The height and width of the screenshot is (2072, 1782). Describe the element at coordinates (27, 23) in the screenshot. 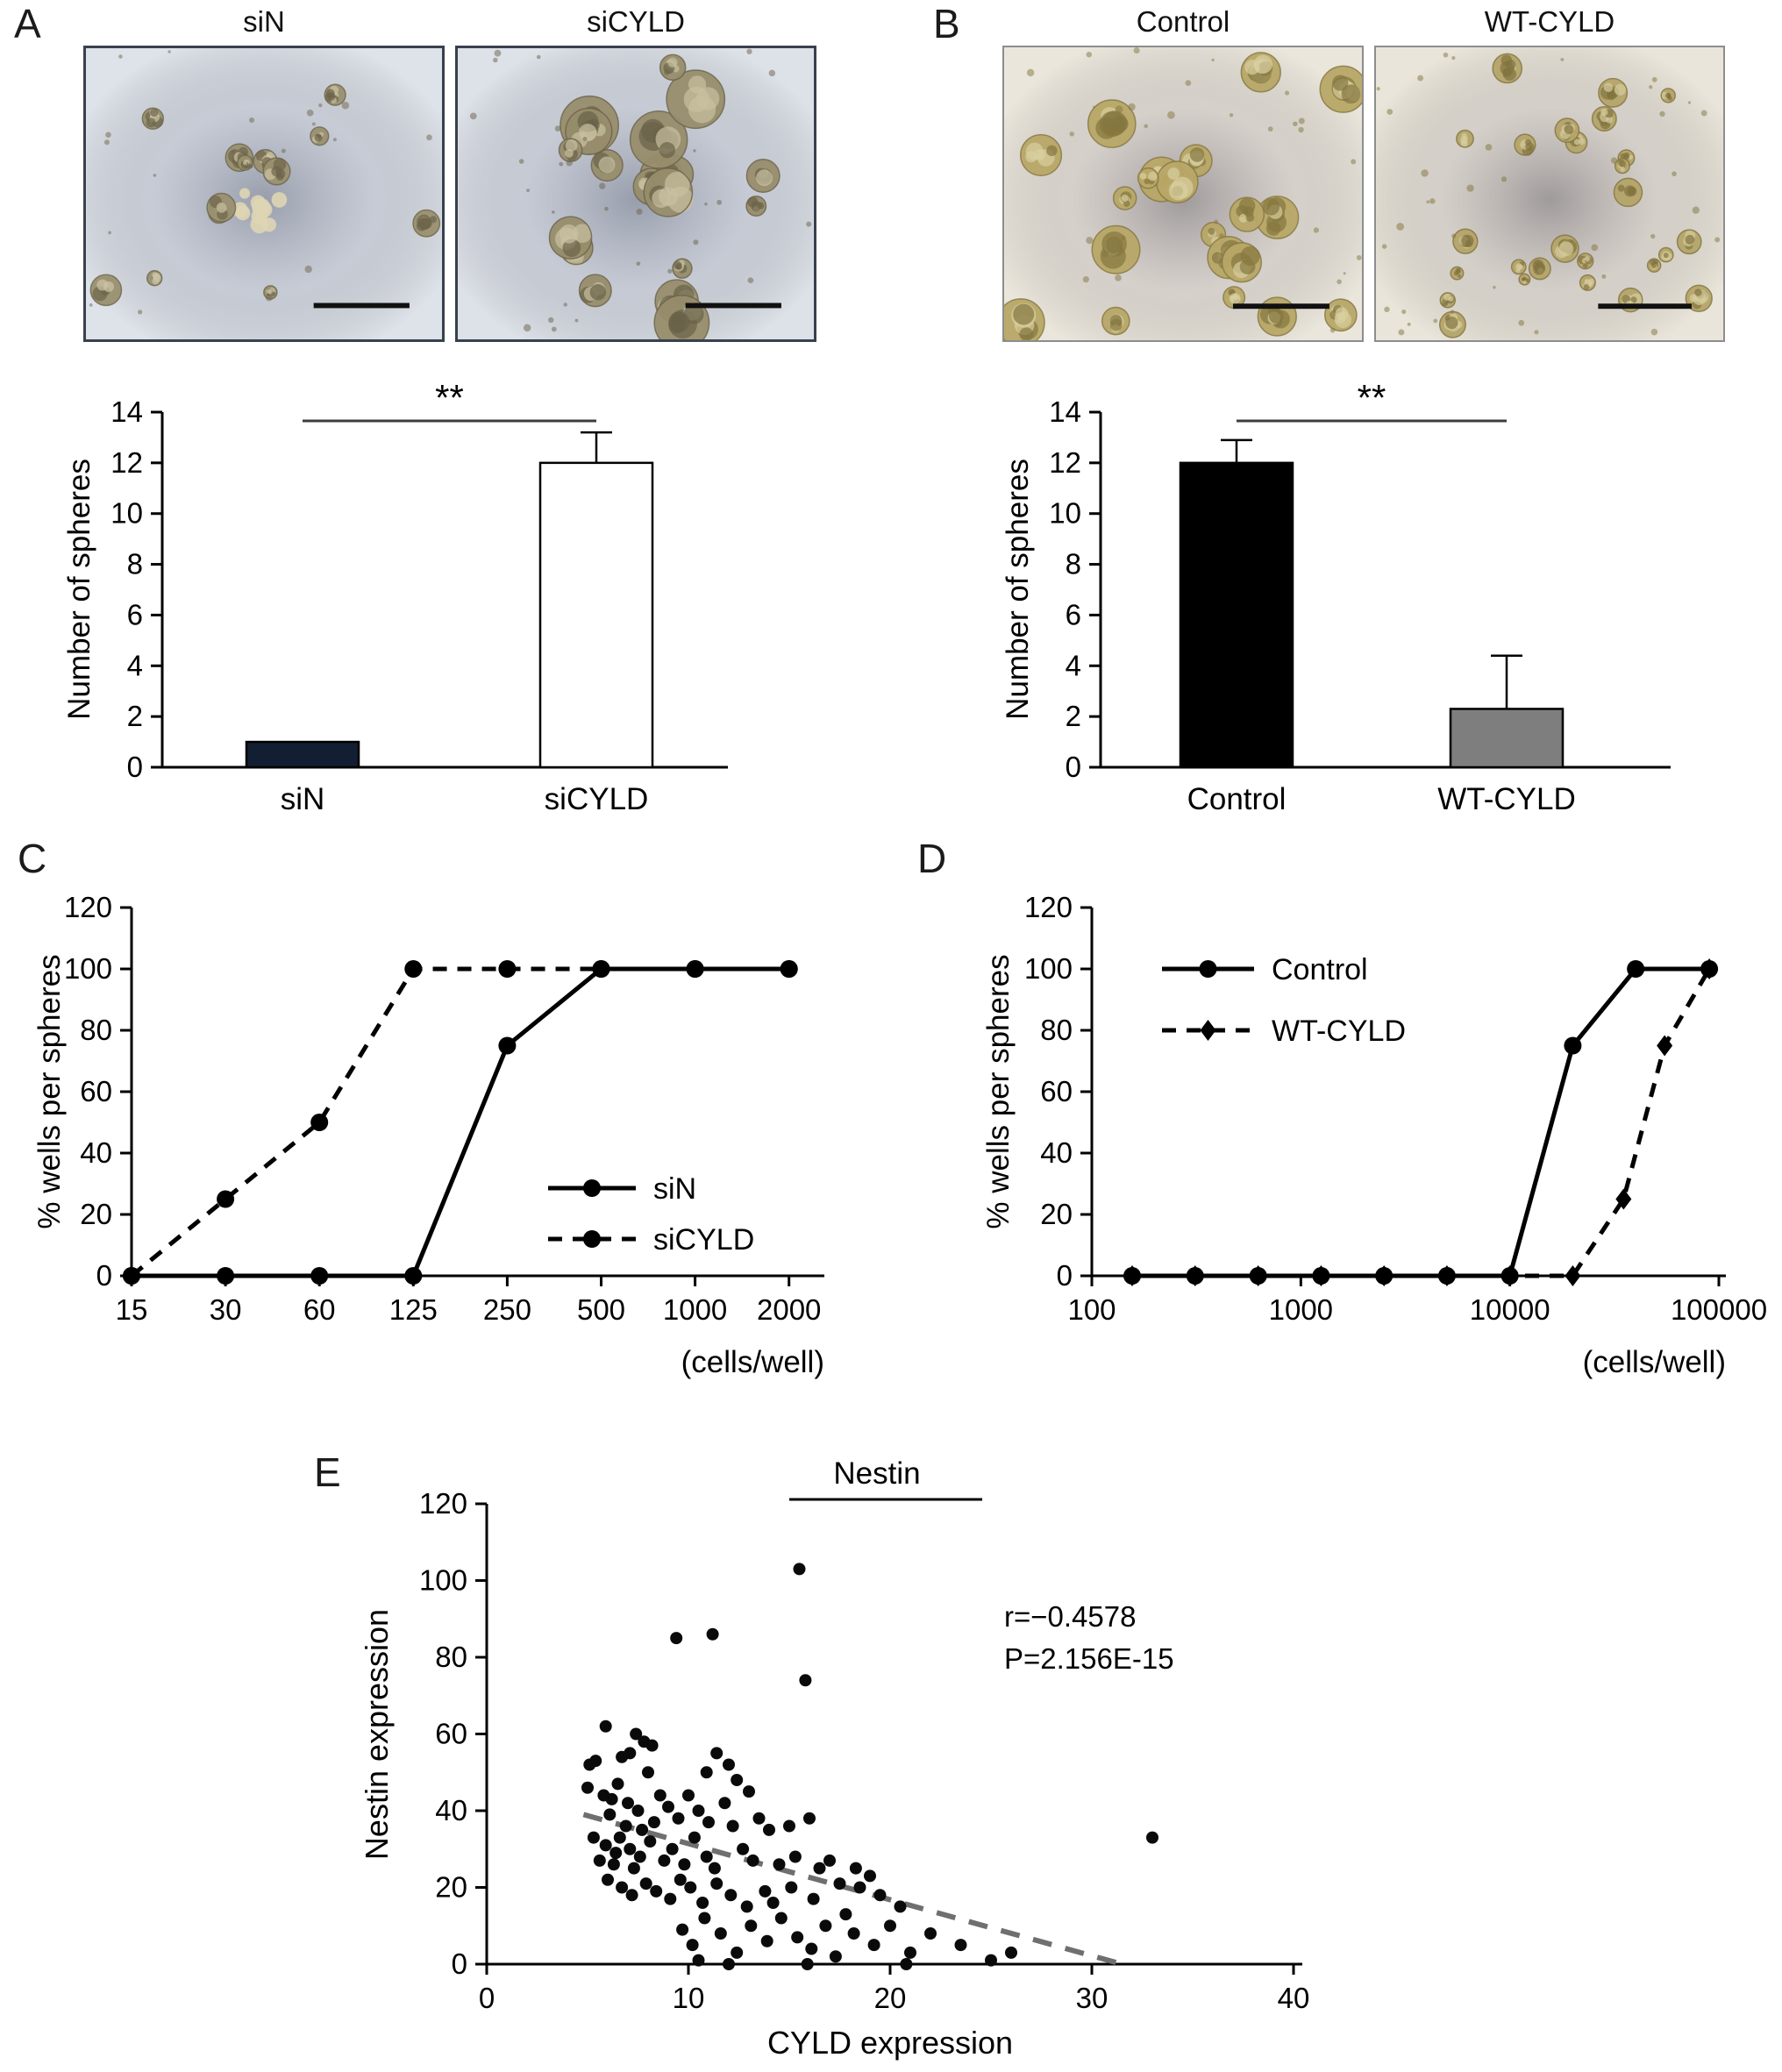

I see `panel-a-label: A` at that location.